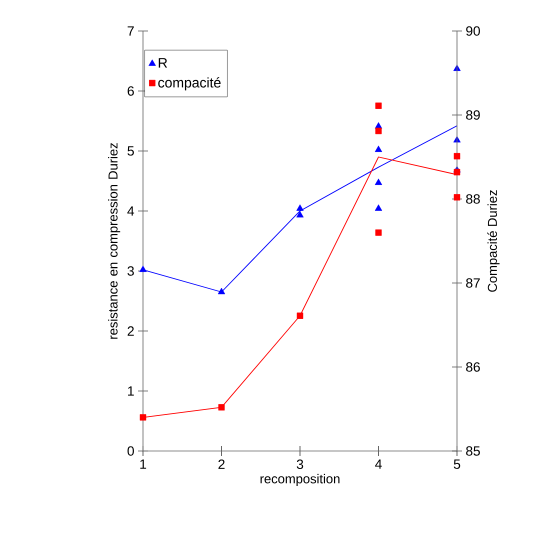 The height and width of the screenshot is (539, 556). What do you see at coordinates (221, 464) in the screenshot?
I see `x-tick-label: 2` at bounding box center [221, 464].